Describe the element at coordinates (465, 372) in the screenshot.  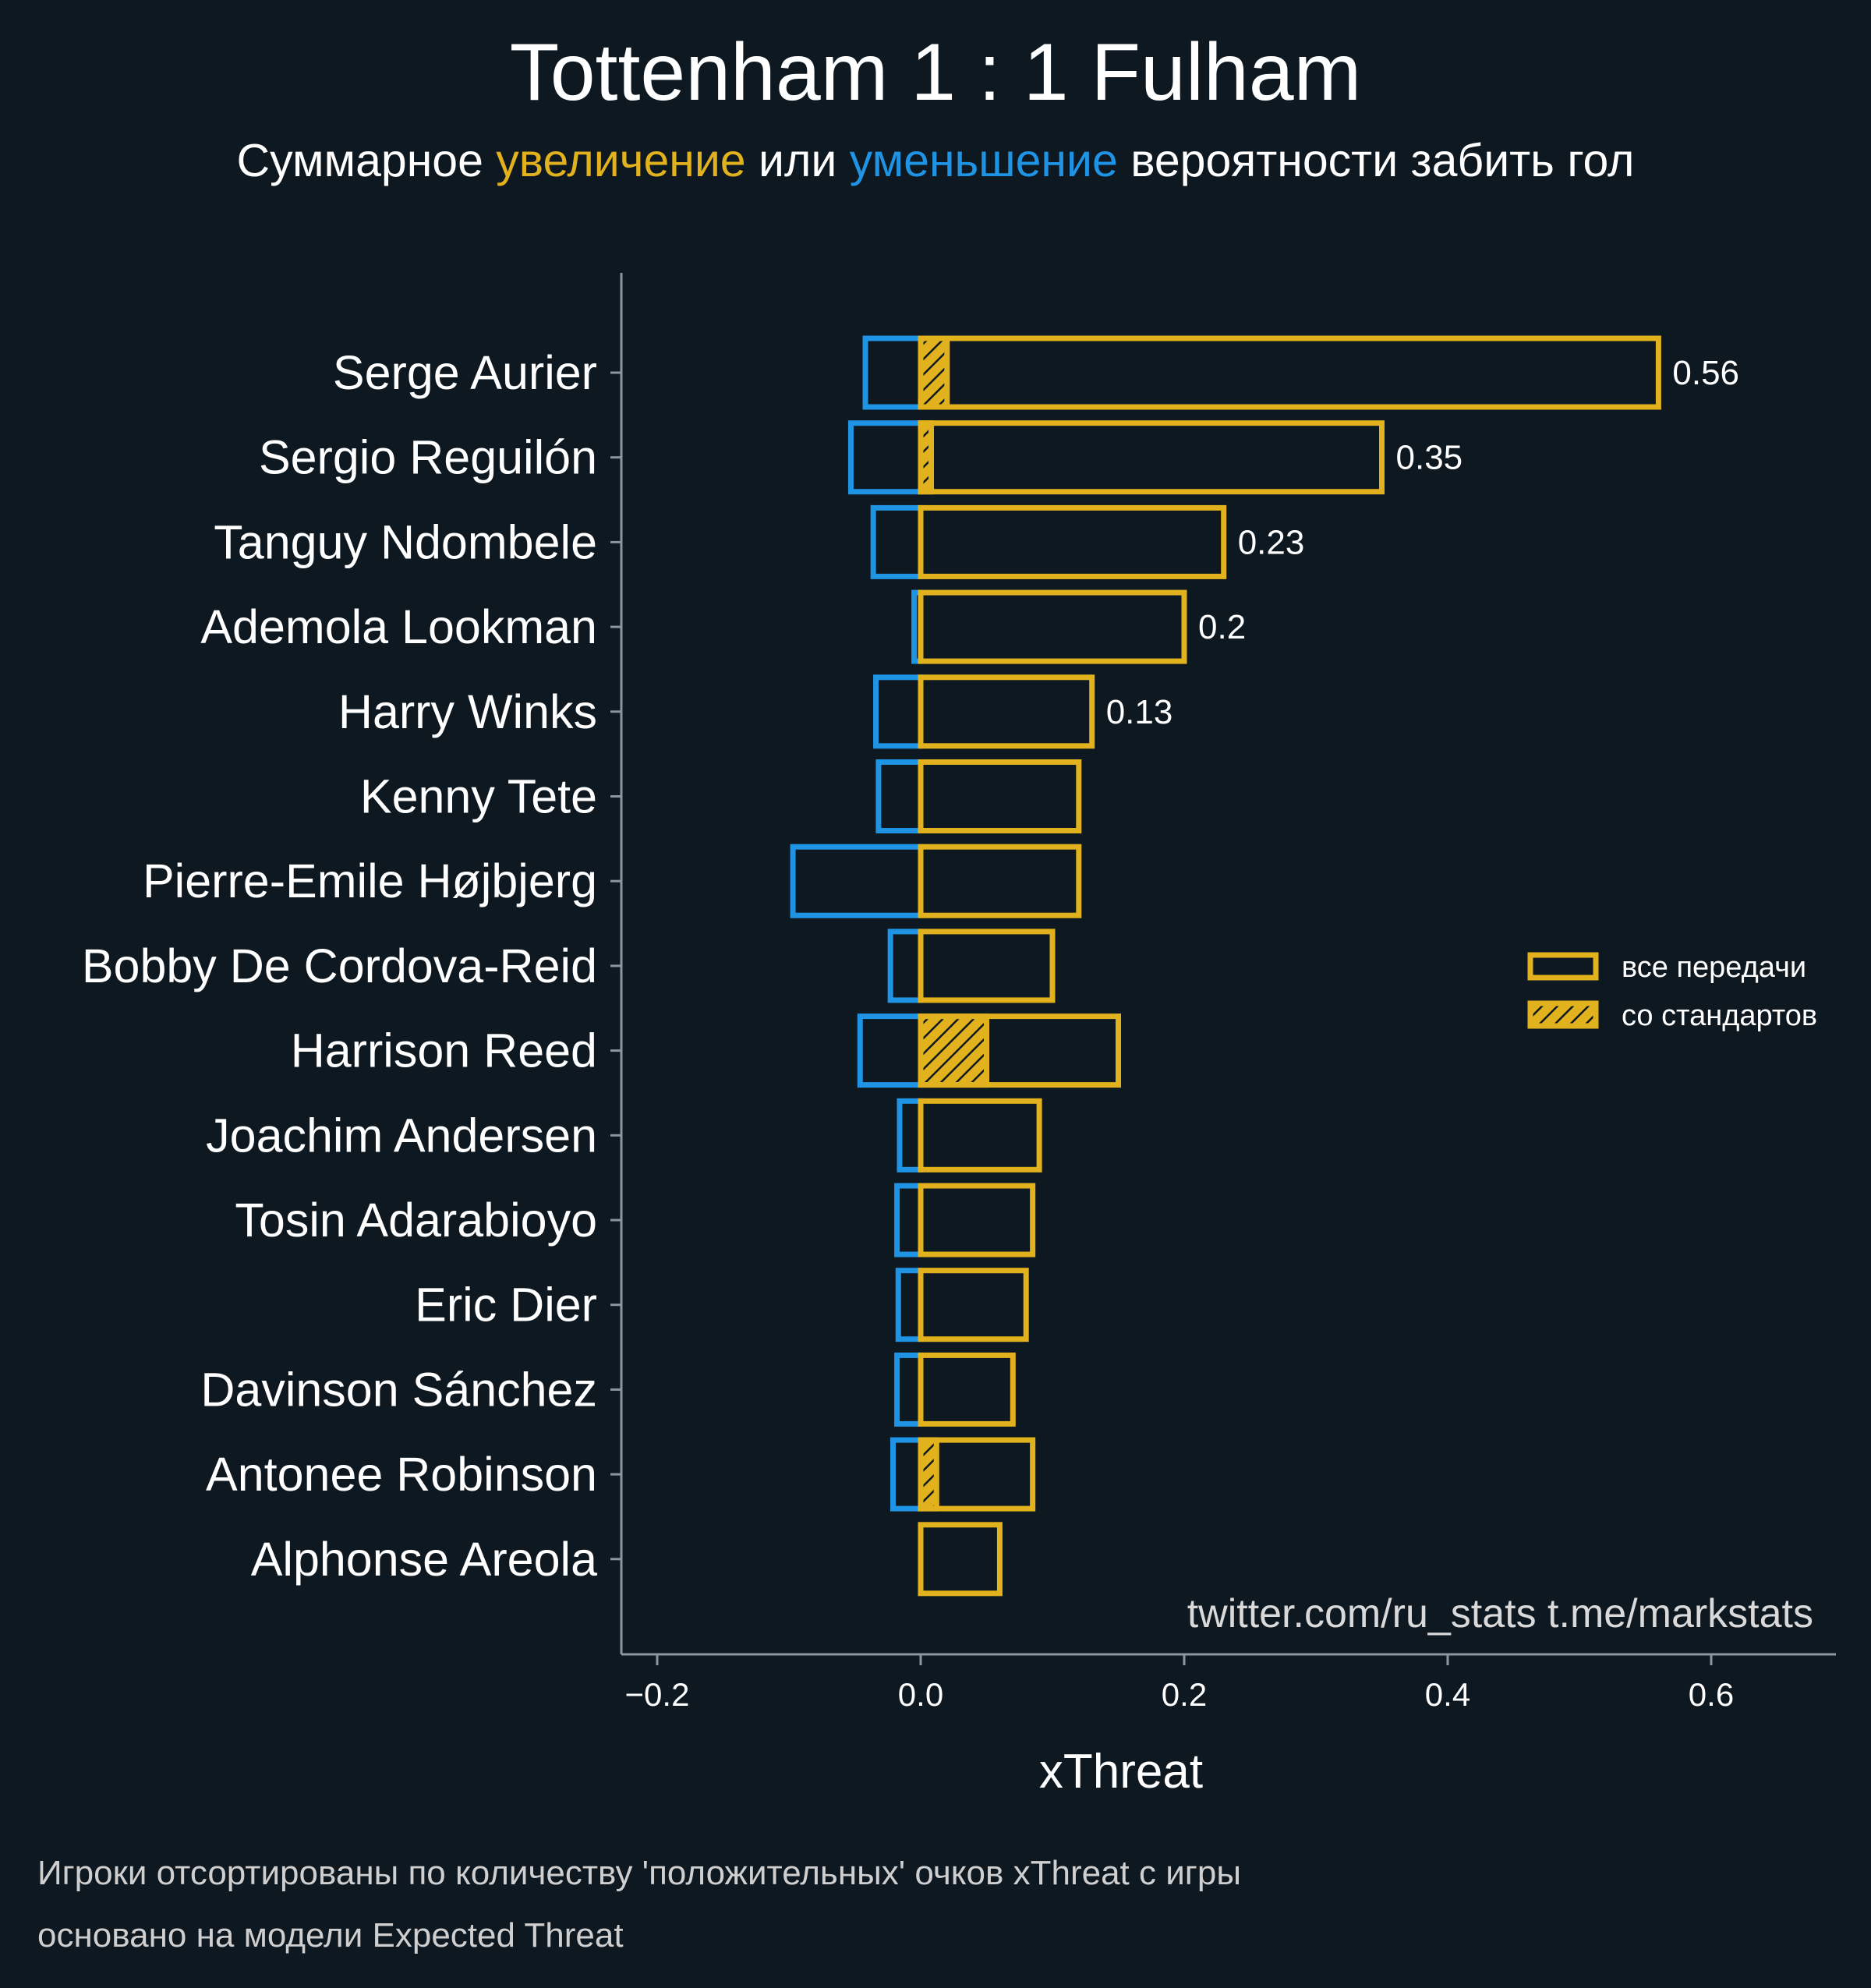
I see `player-label: Serge Aurier` at that location.